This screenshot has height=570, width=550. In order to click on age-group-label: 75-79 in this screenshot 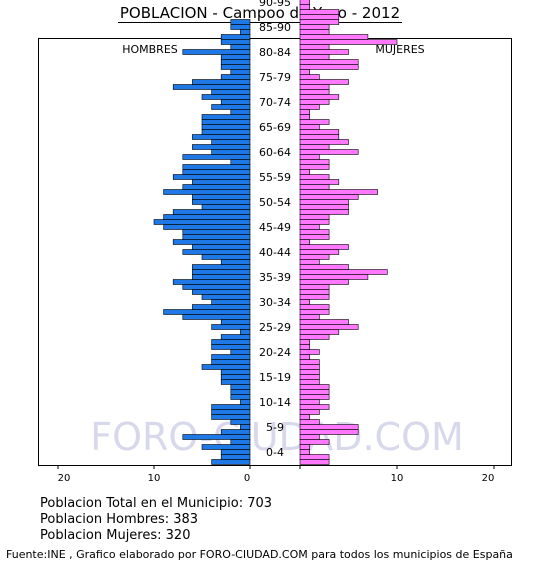, I will do `click(275, 77)`.